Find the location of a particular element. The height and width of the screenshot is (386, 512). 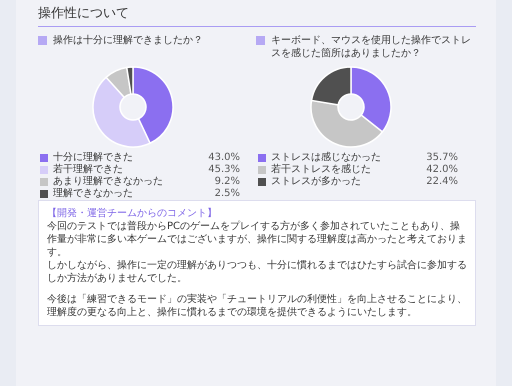

legend-label: ストレスが多かった is located at coordinates (316, 182).